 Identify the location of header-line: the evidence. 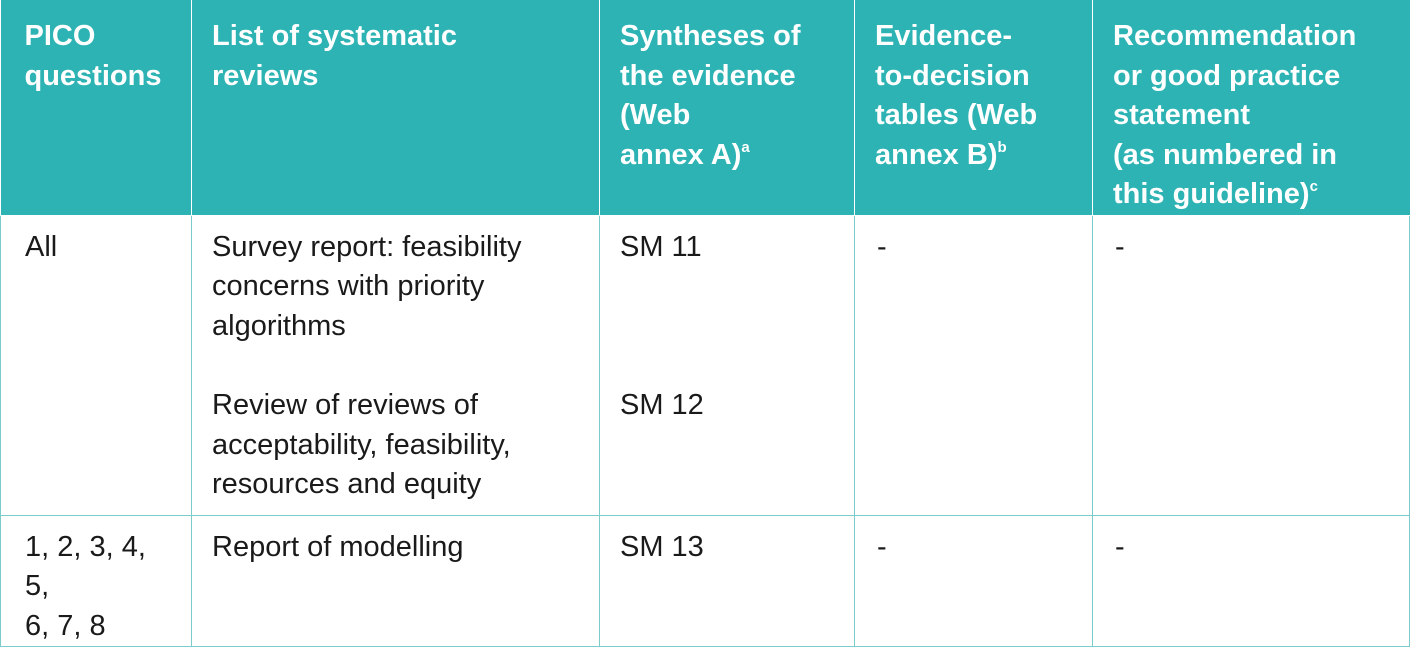
(708, 75).